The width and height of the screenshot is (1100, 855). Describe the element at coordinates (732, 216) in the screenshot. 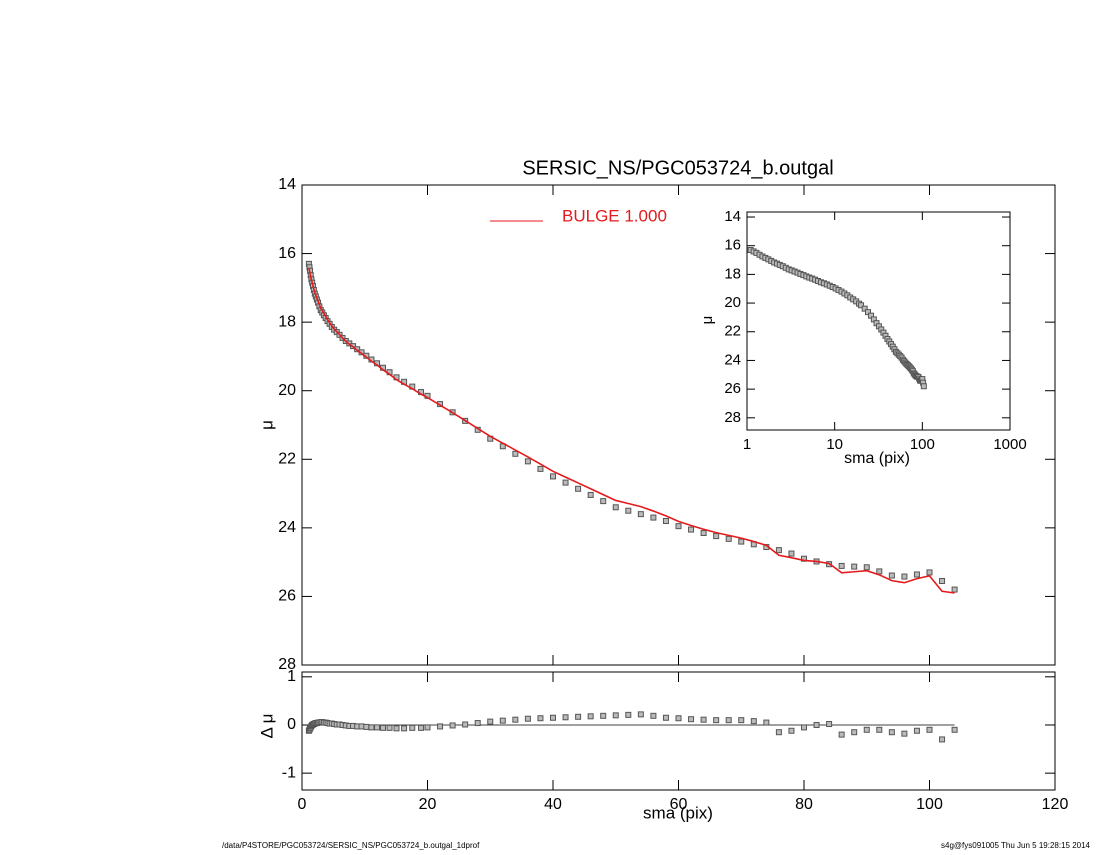

I see `y-tick-label: 14` at that location.